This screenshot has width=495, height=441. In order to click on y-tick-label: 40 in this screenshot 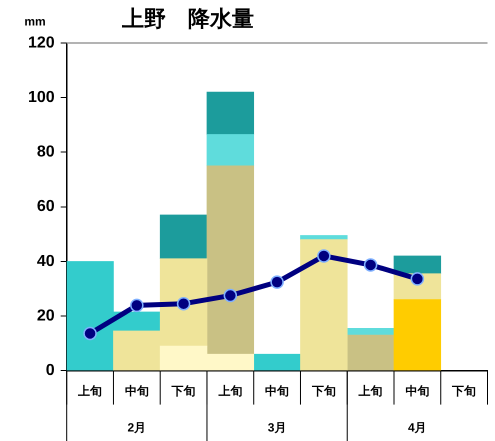, I will do `click(45, 261)`.